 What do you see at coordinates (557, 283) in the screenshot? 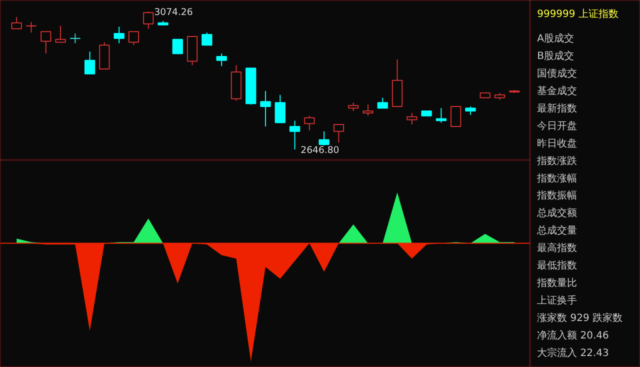
I see `text: 指数量比` at bounding box center [557, 283].